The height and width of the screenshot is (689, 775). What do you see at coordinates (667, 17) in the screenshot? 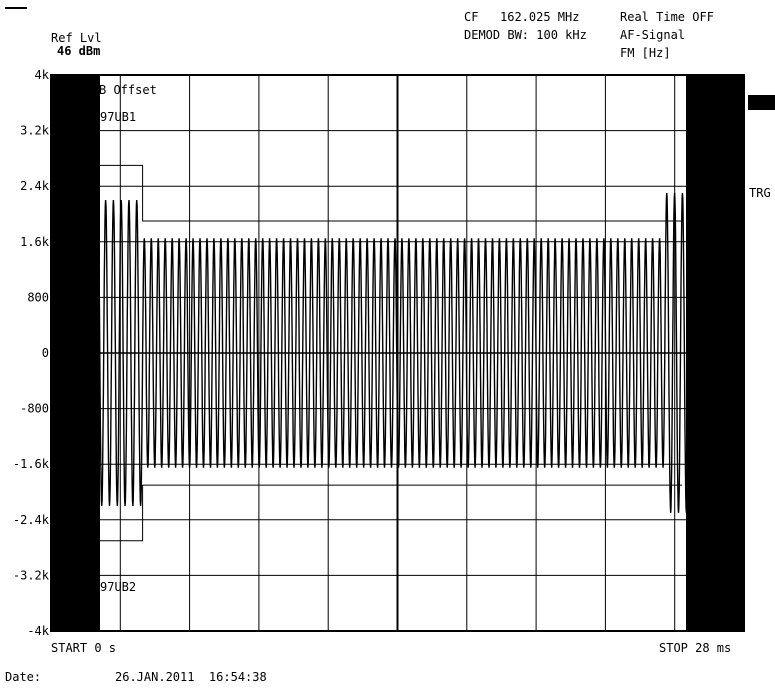
I see `realtime-status: Real Time OFF` at bounding box center [667, 17].